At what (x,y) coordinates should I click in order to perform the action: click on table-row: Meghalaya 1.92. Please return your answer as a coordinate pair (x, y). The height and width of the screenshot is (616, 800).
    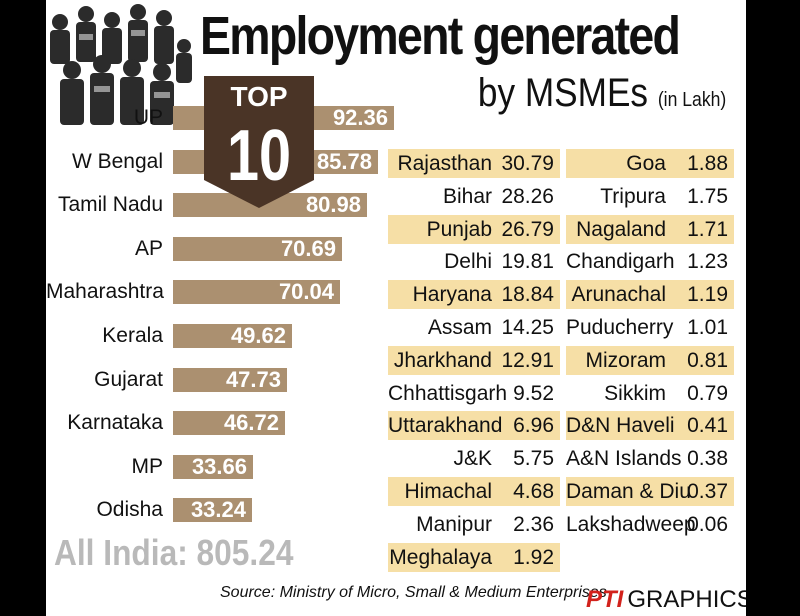
    Looking at the image, I should click on (474, 557).